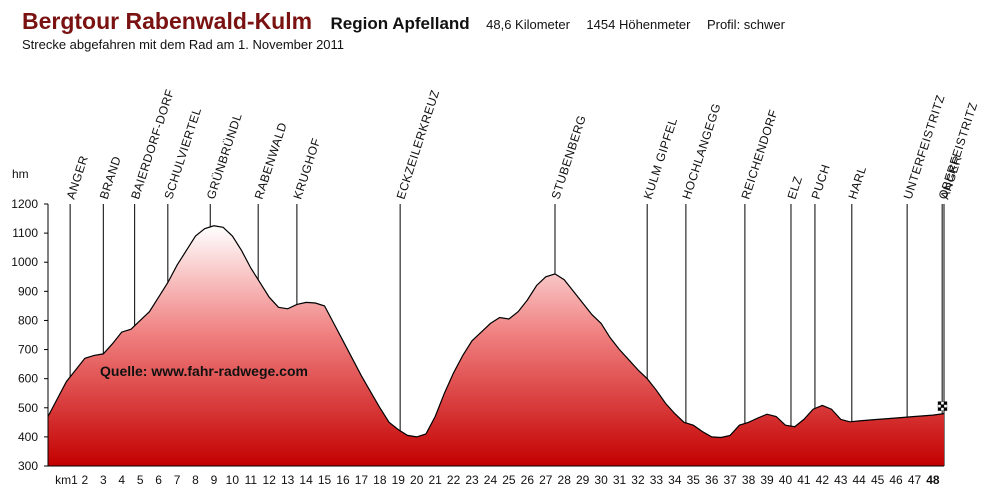  Describe the element at coordinates (20, 174) in the screenshot. I see `y-axis-label: hm` at that location.